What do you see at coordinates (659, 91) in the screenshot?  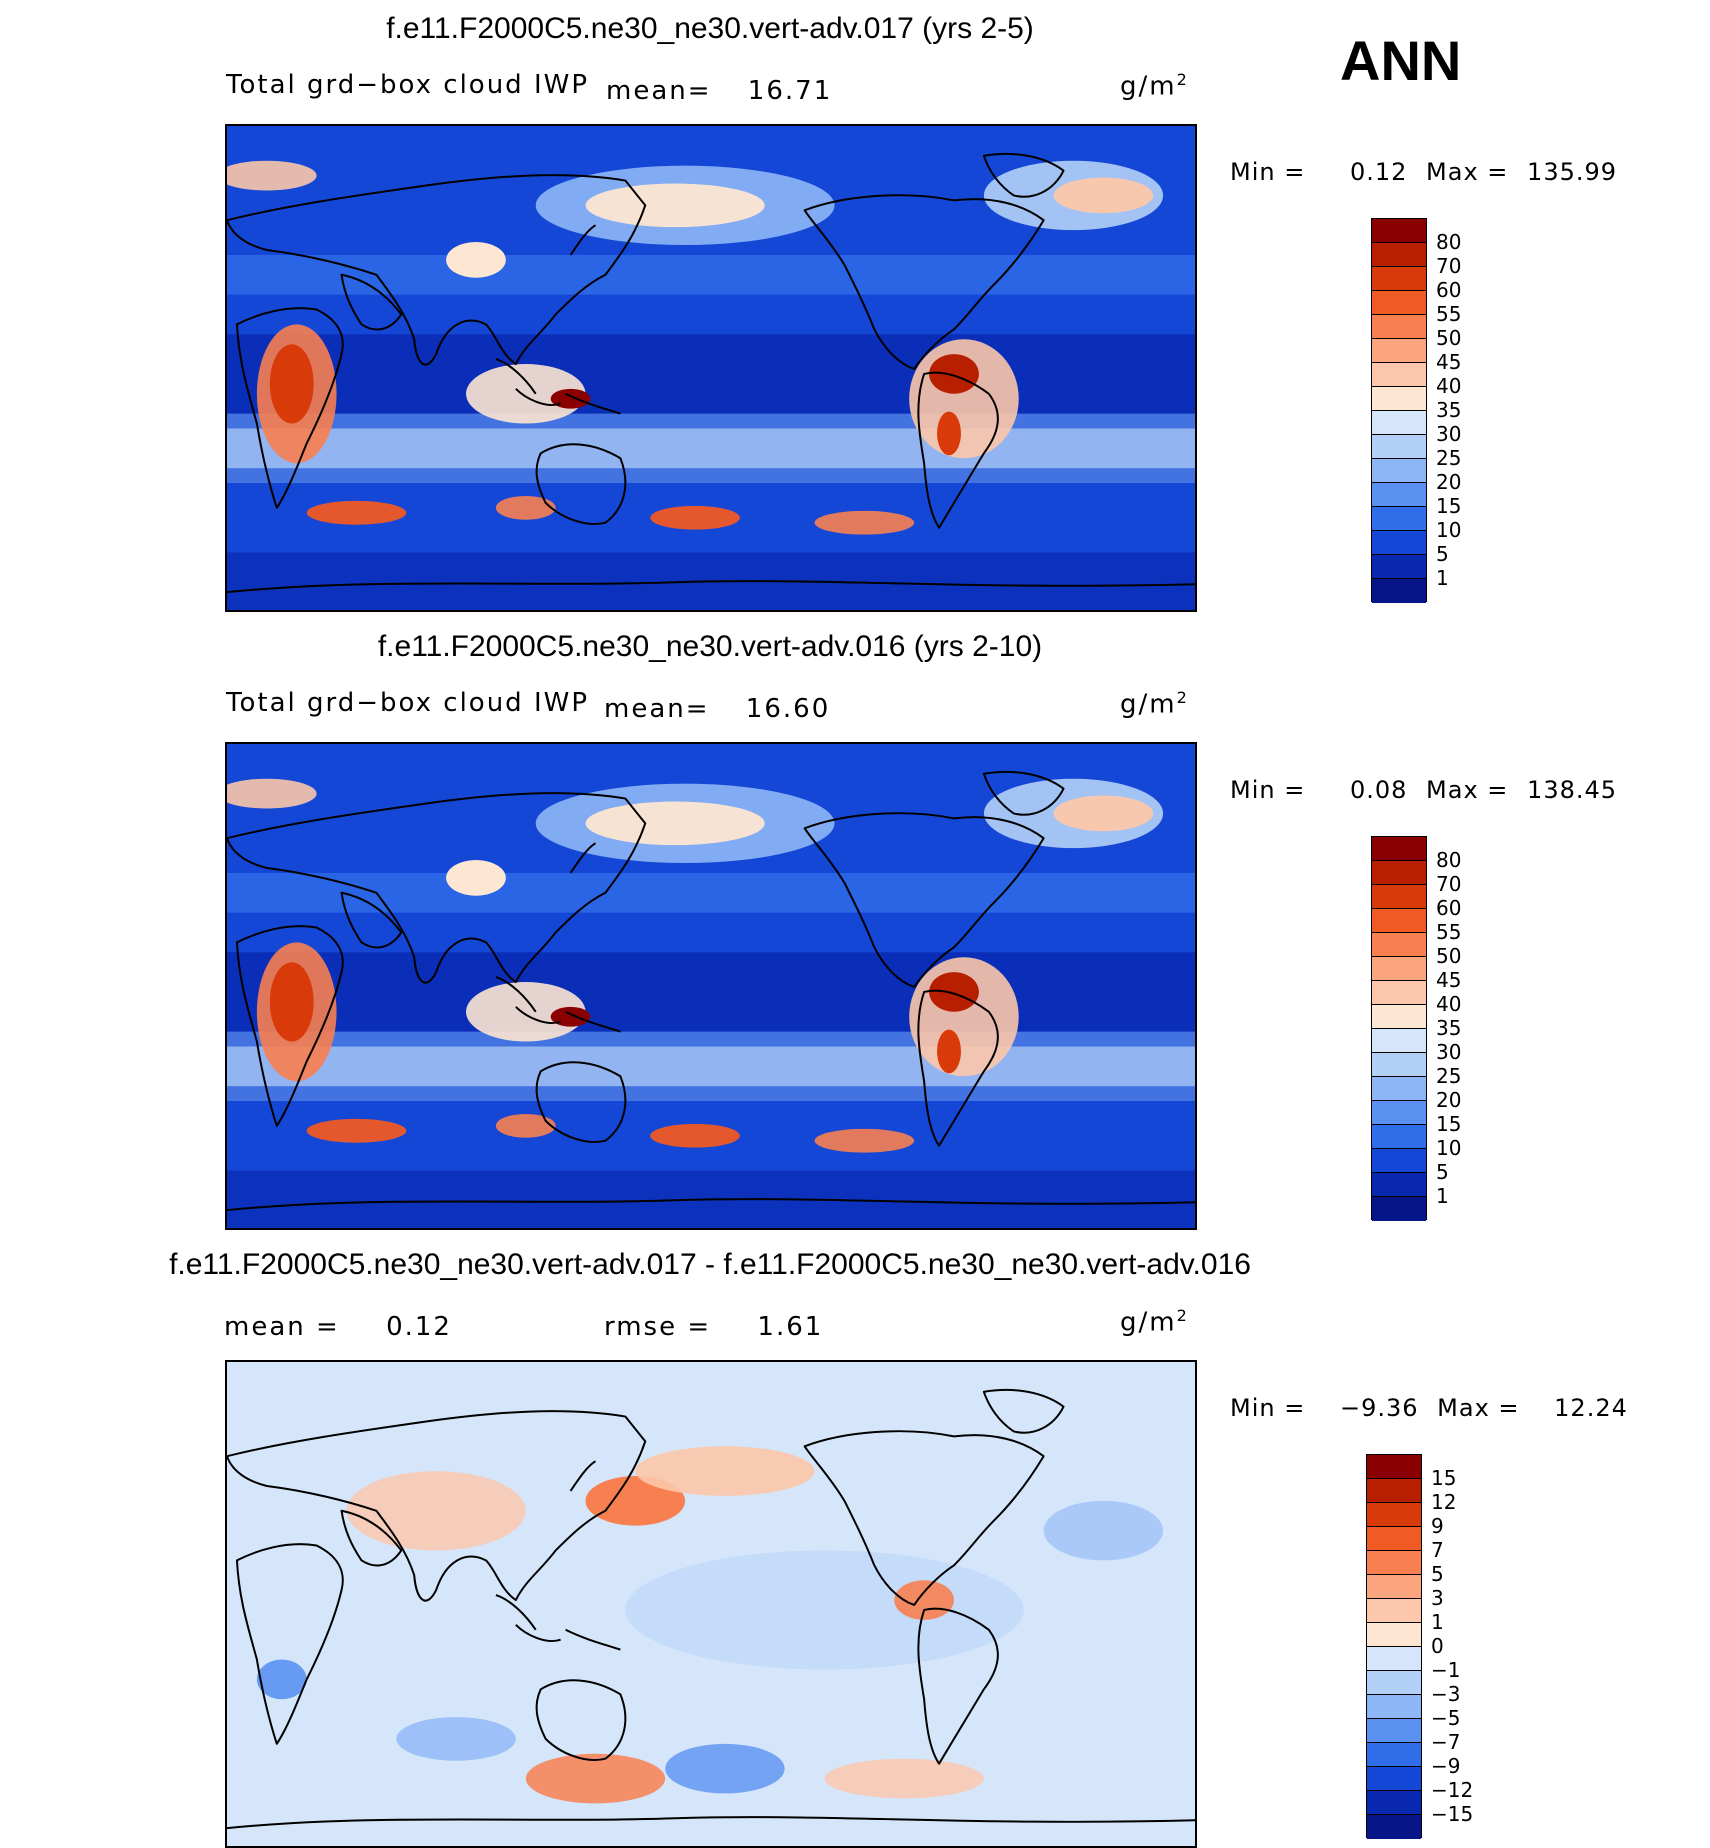 I see `mean-label-text: mean=` at bounding box center [659, 91].